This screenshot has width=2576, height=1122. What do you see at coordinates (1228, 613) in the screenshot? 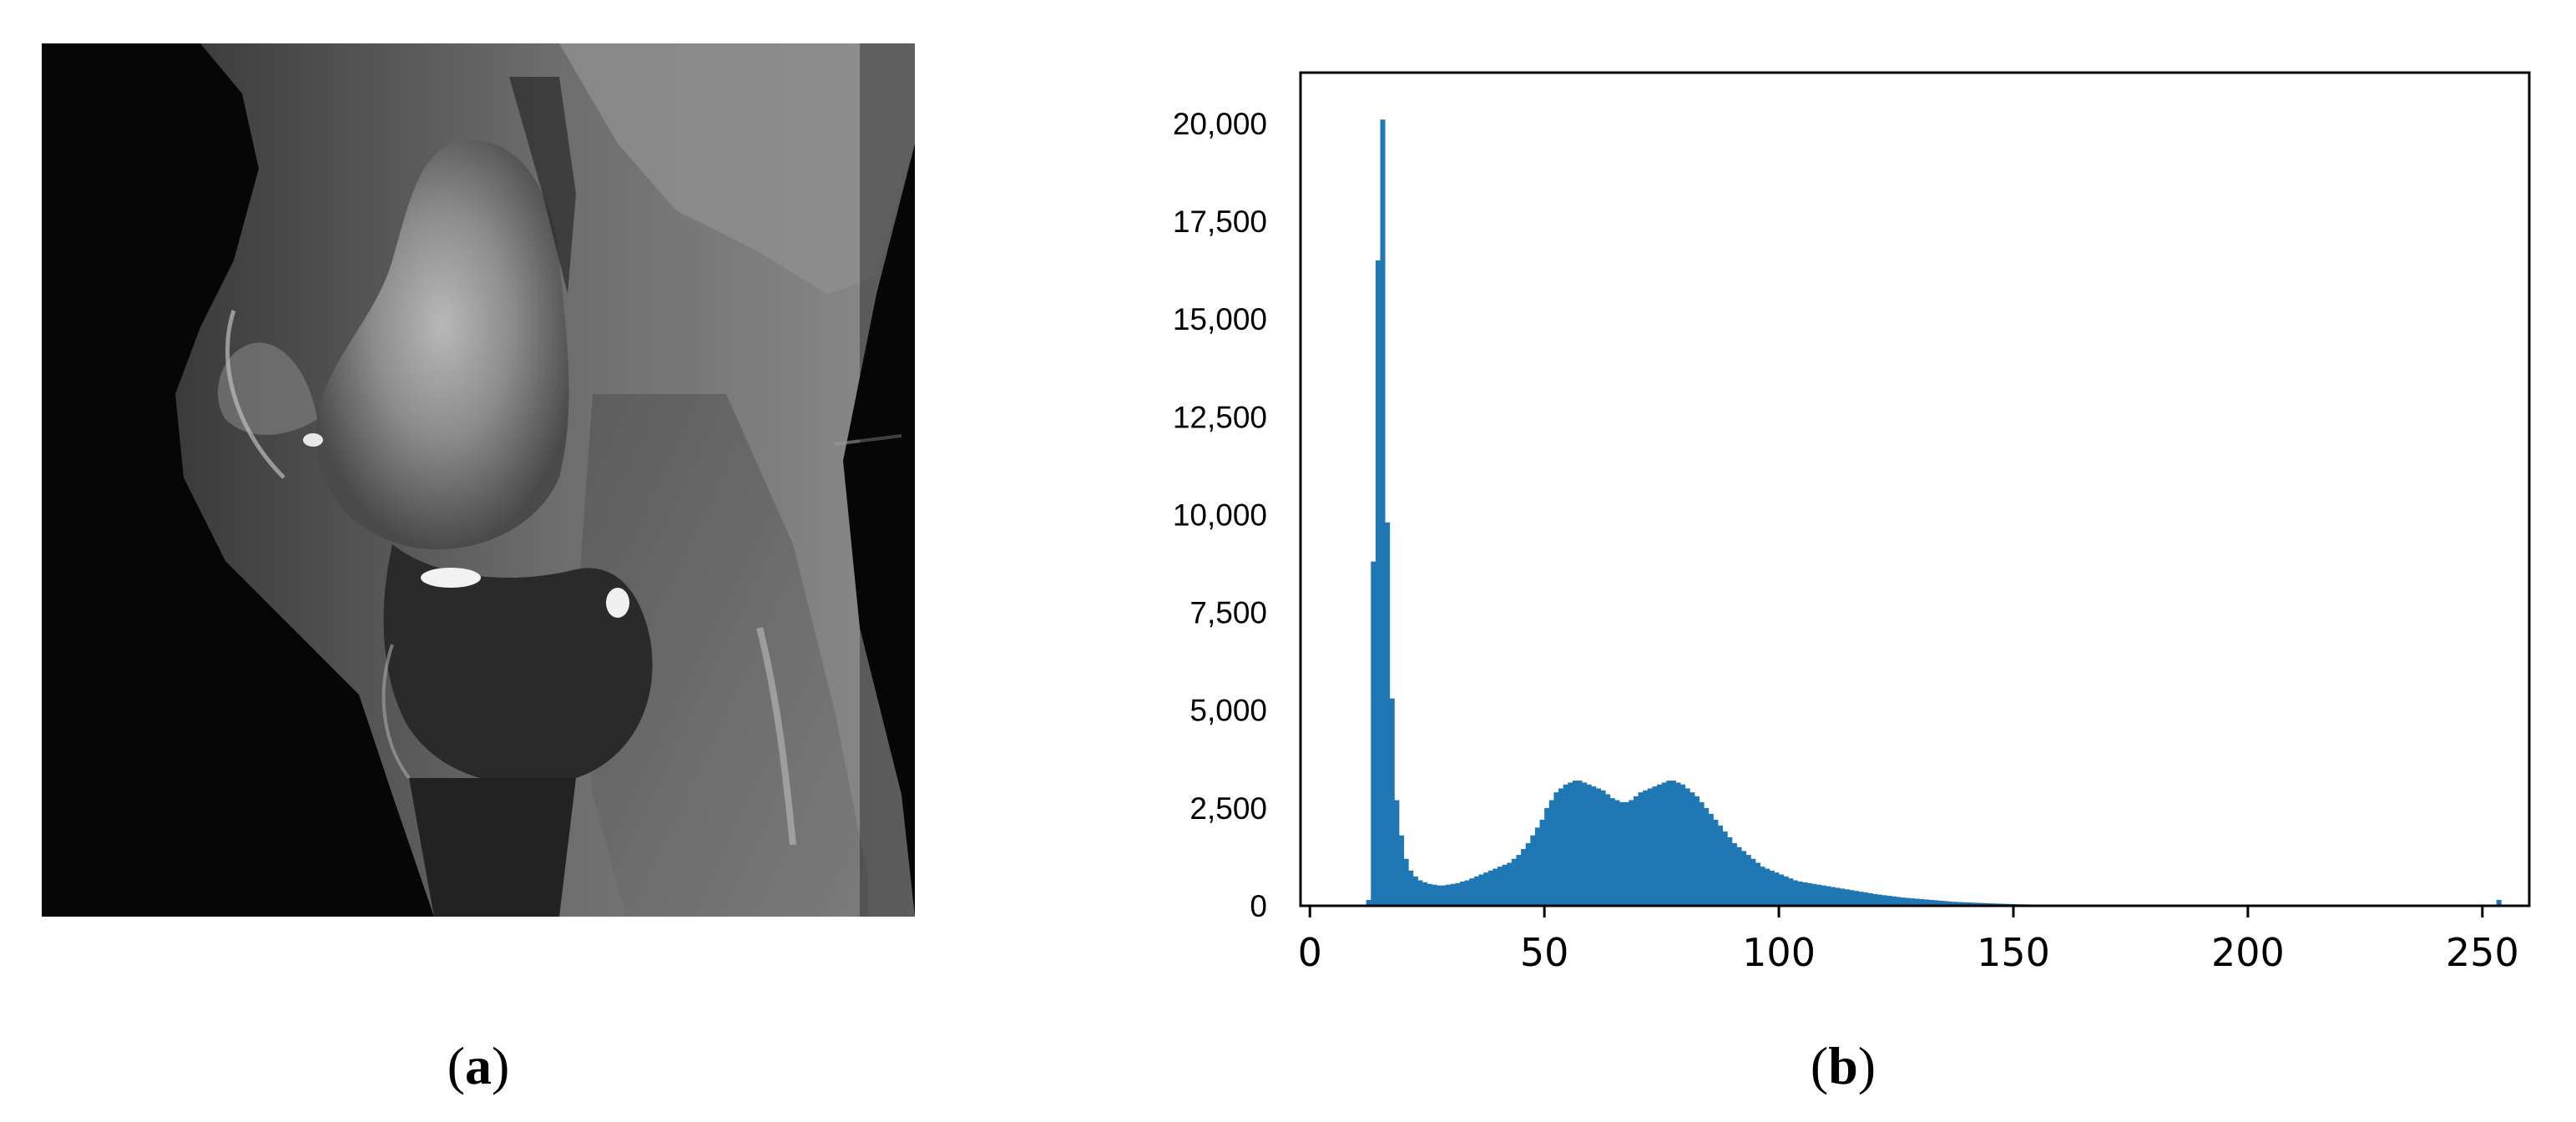
I see `y-tick-label: 7,500` at bounding box center [1228, 613].